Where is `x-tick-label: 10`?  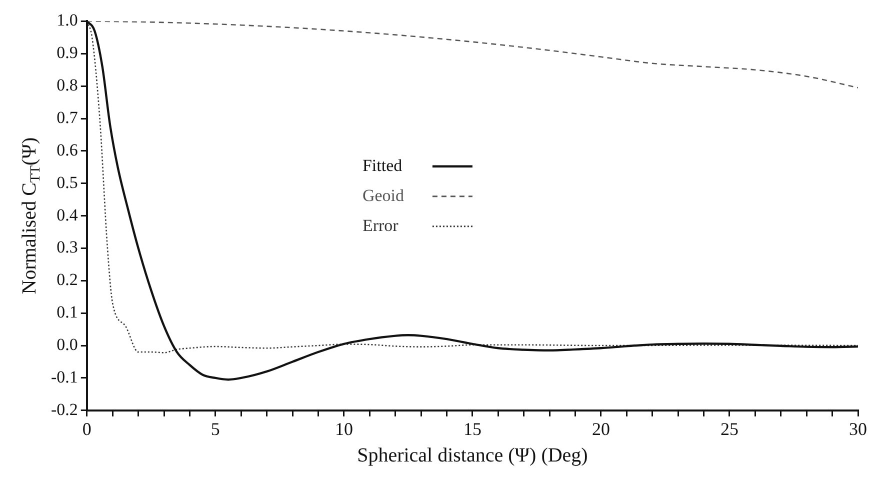 x-tick-label: 10 is located at coordinates (343, 428).